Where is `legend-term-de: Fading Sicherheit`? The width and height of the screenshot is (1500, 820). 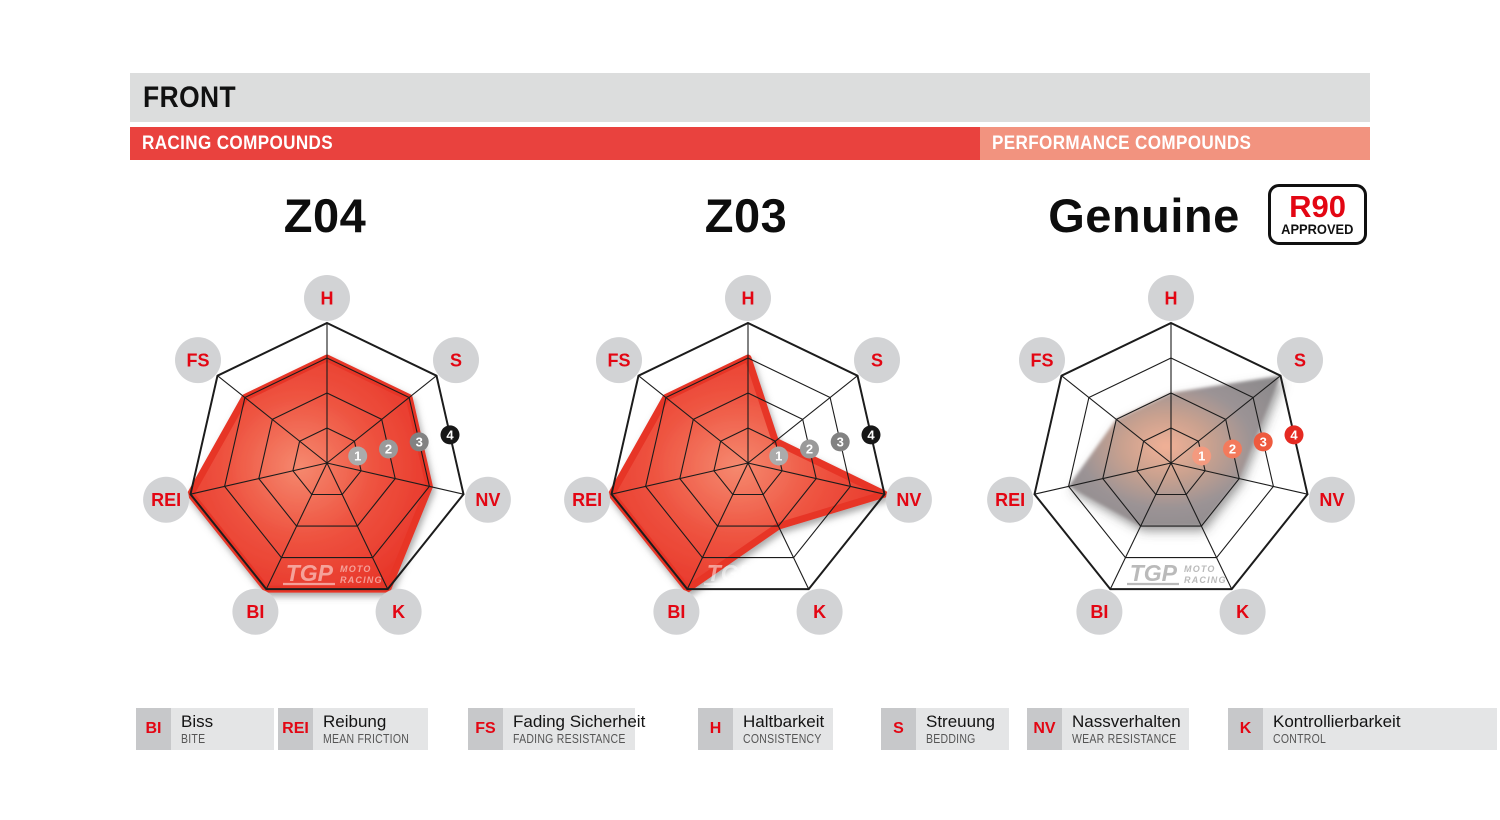
legend-term-de: Fading Sicherheit is located at coordinates (579, 721).